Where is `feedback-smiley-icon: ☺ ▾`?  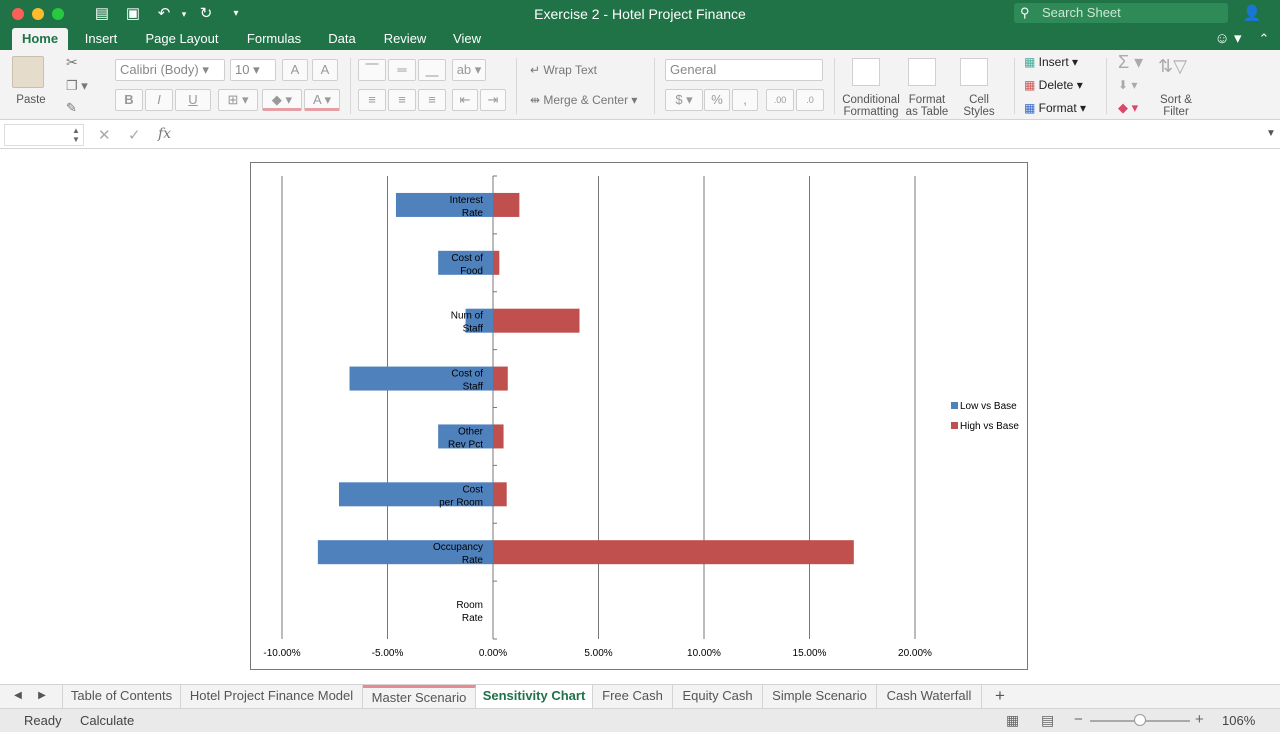 feedback-smiley-icon: ☺ ▾ is located at coordinates (1228, 38).